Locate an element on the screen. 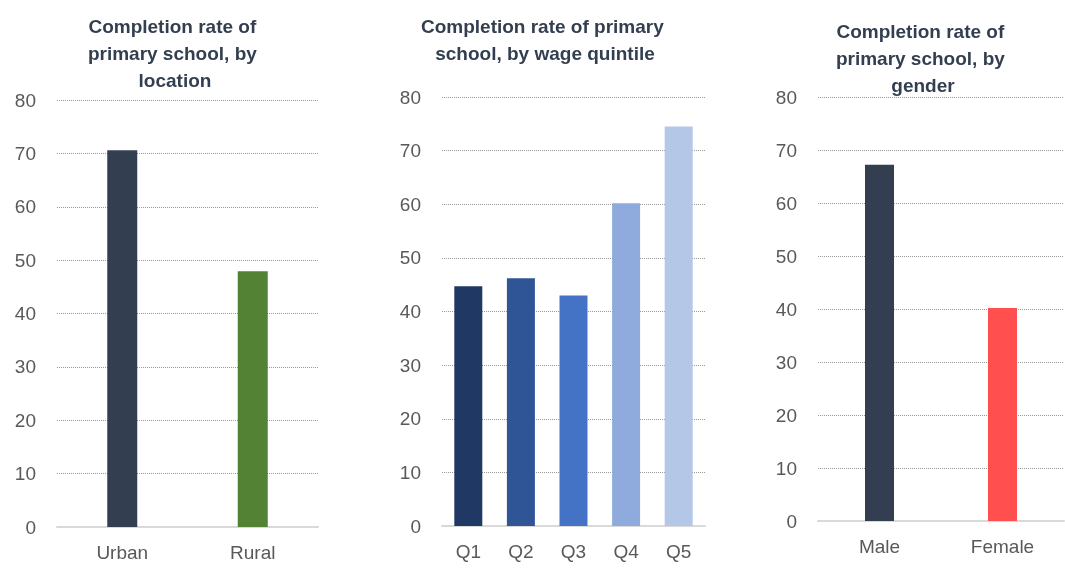 Image resolution: width=1065 pixels, height=570 pixels. chart-title: Completion rate of primary school, by gender is located at coordinates (923, 58).